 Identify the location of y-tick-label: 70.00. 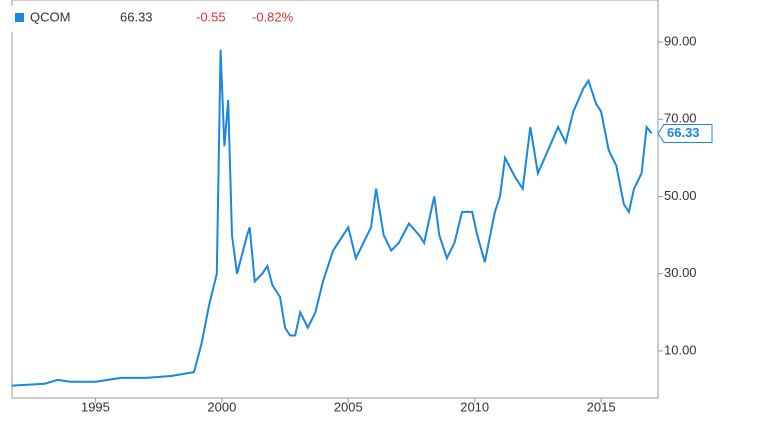
(680, 118).